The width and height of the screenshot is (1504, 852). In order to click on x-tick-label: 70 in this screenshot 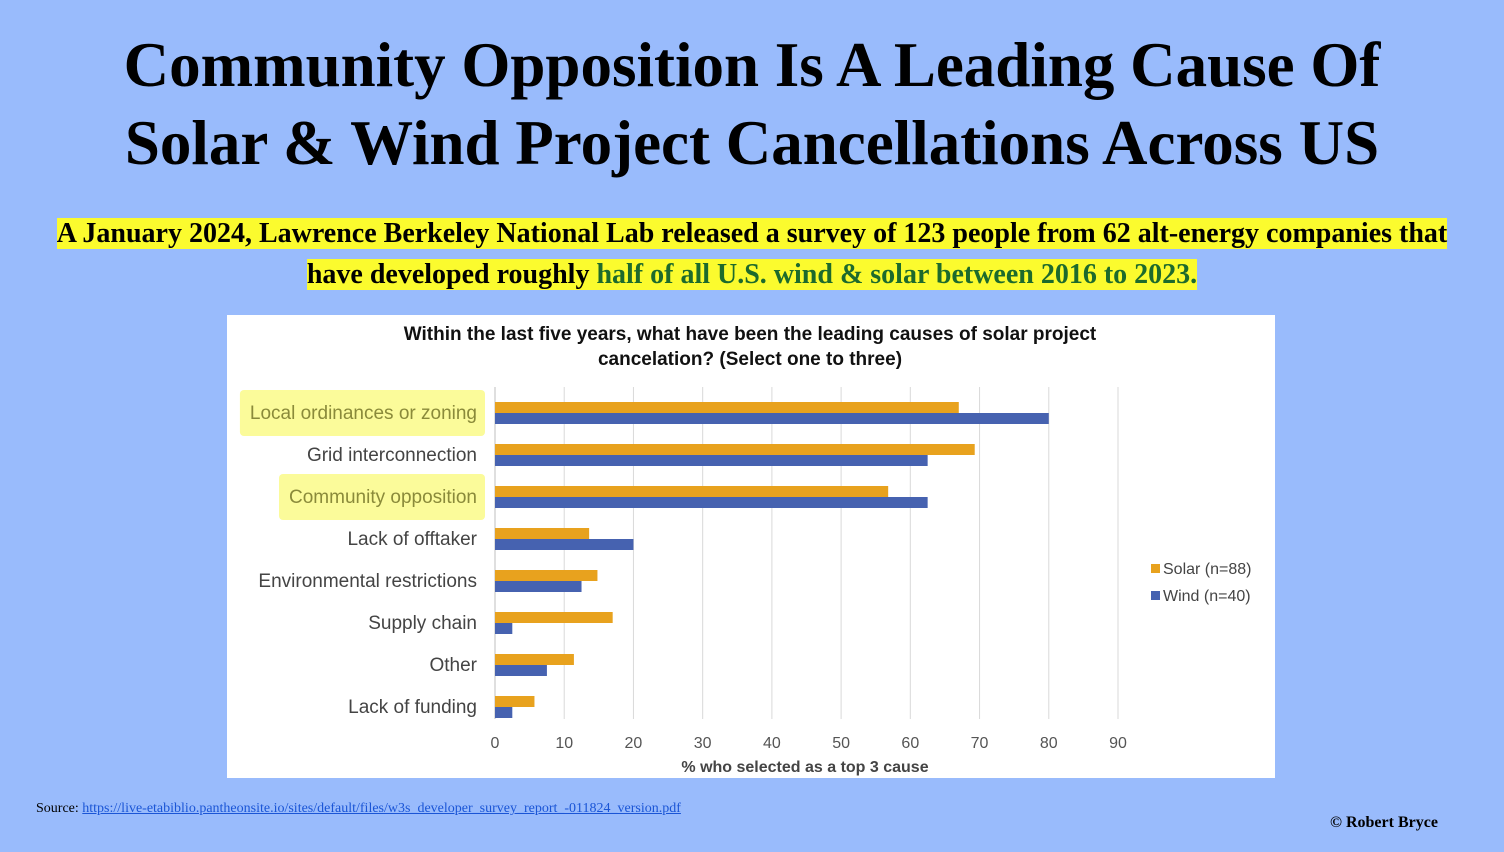, I will do `click(980, 743)`.